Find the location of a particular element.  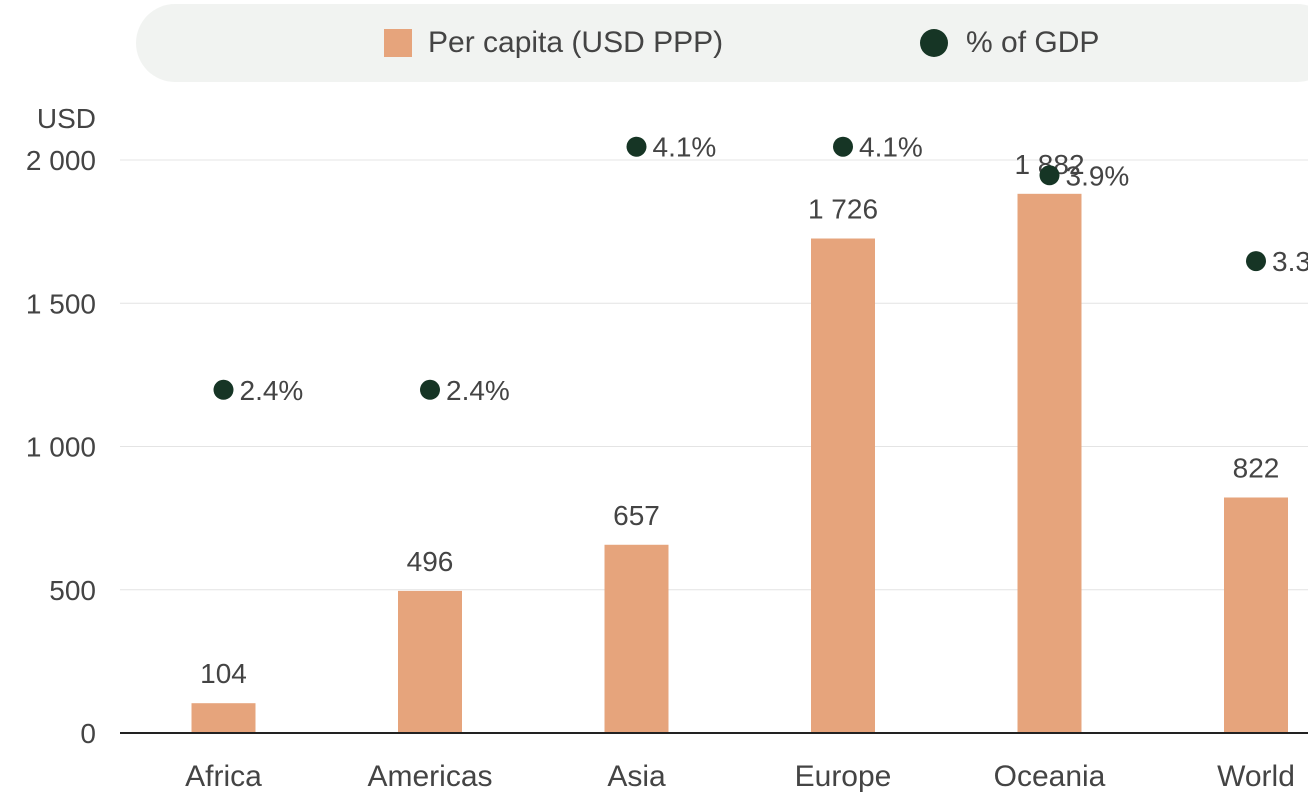

legend-item-gdp: % of GDP is located at coordinates (1009, 43).